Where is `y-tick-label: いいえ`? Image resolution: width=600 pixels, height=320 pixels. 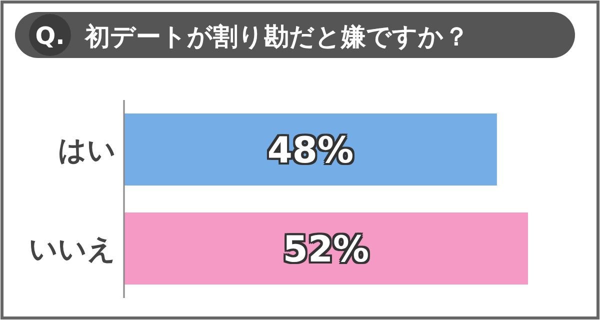 y-tick-label: いいえ is located at coordinates (72, 249).